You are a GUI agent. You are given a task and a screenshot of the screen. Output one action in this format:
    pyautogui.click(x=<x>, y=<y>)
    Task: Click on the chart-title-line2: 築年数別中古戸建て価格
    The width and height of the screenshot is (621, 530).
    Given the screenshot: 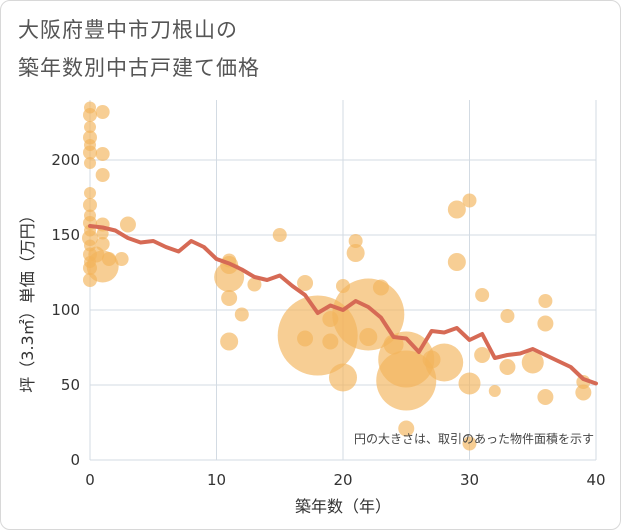 What is the action you would take?
    pyautogui.click(x=139, y=68)
    